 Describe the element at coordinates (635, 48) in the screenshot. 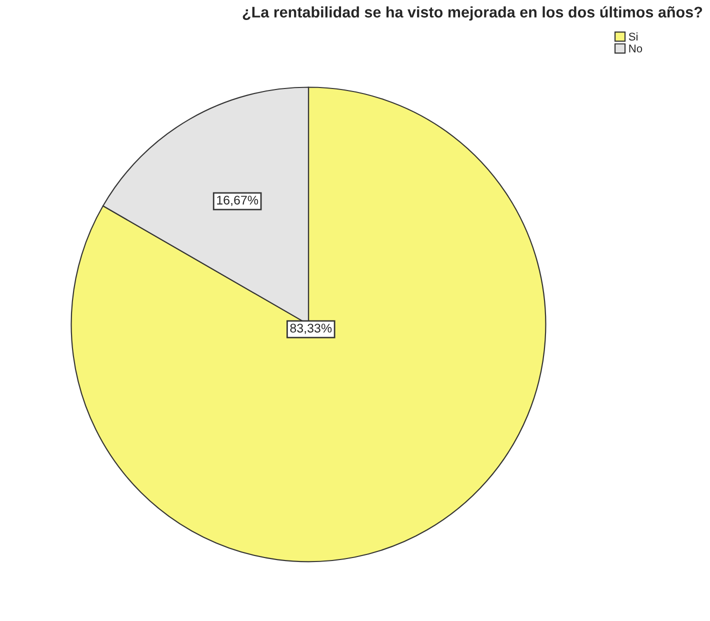

I see `legend-label: No` at that location.